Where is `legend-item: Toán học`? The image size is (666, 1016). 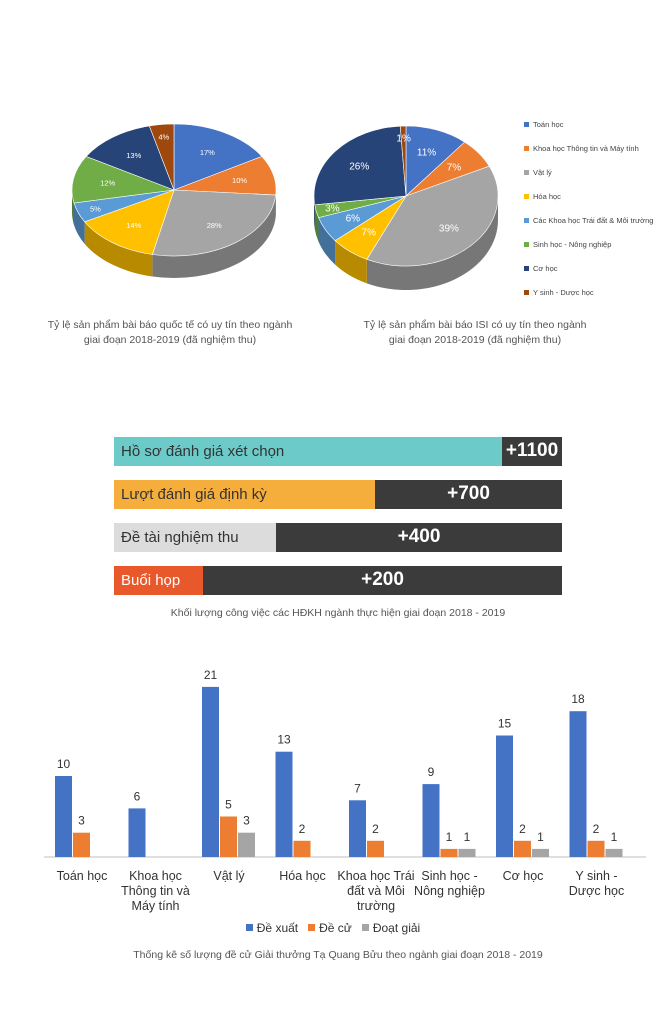
legend-item: Toán học is located at coordinates (543, 124).